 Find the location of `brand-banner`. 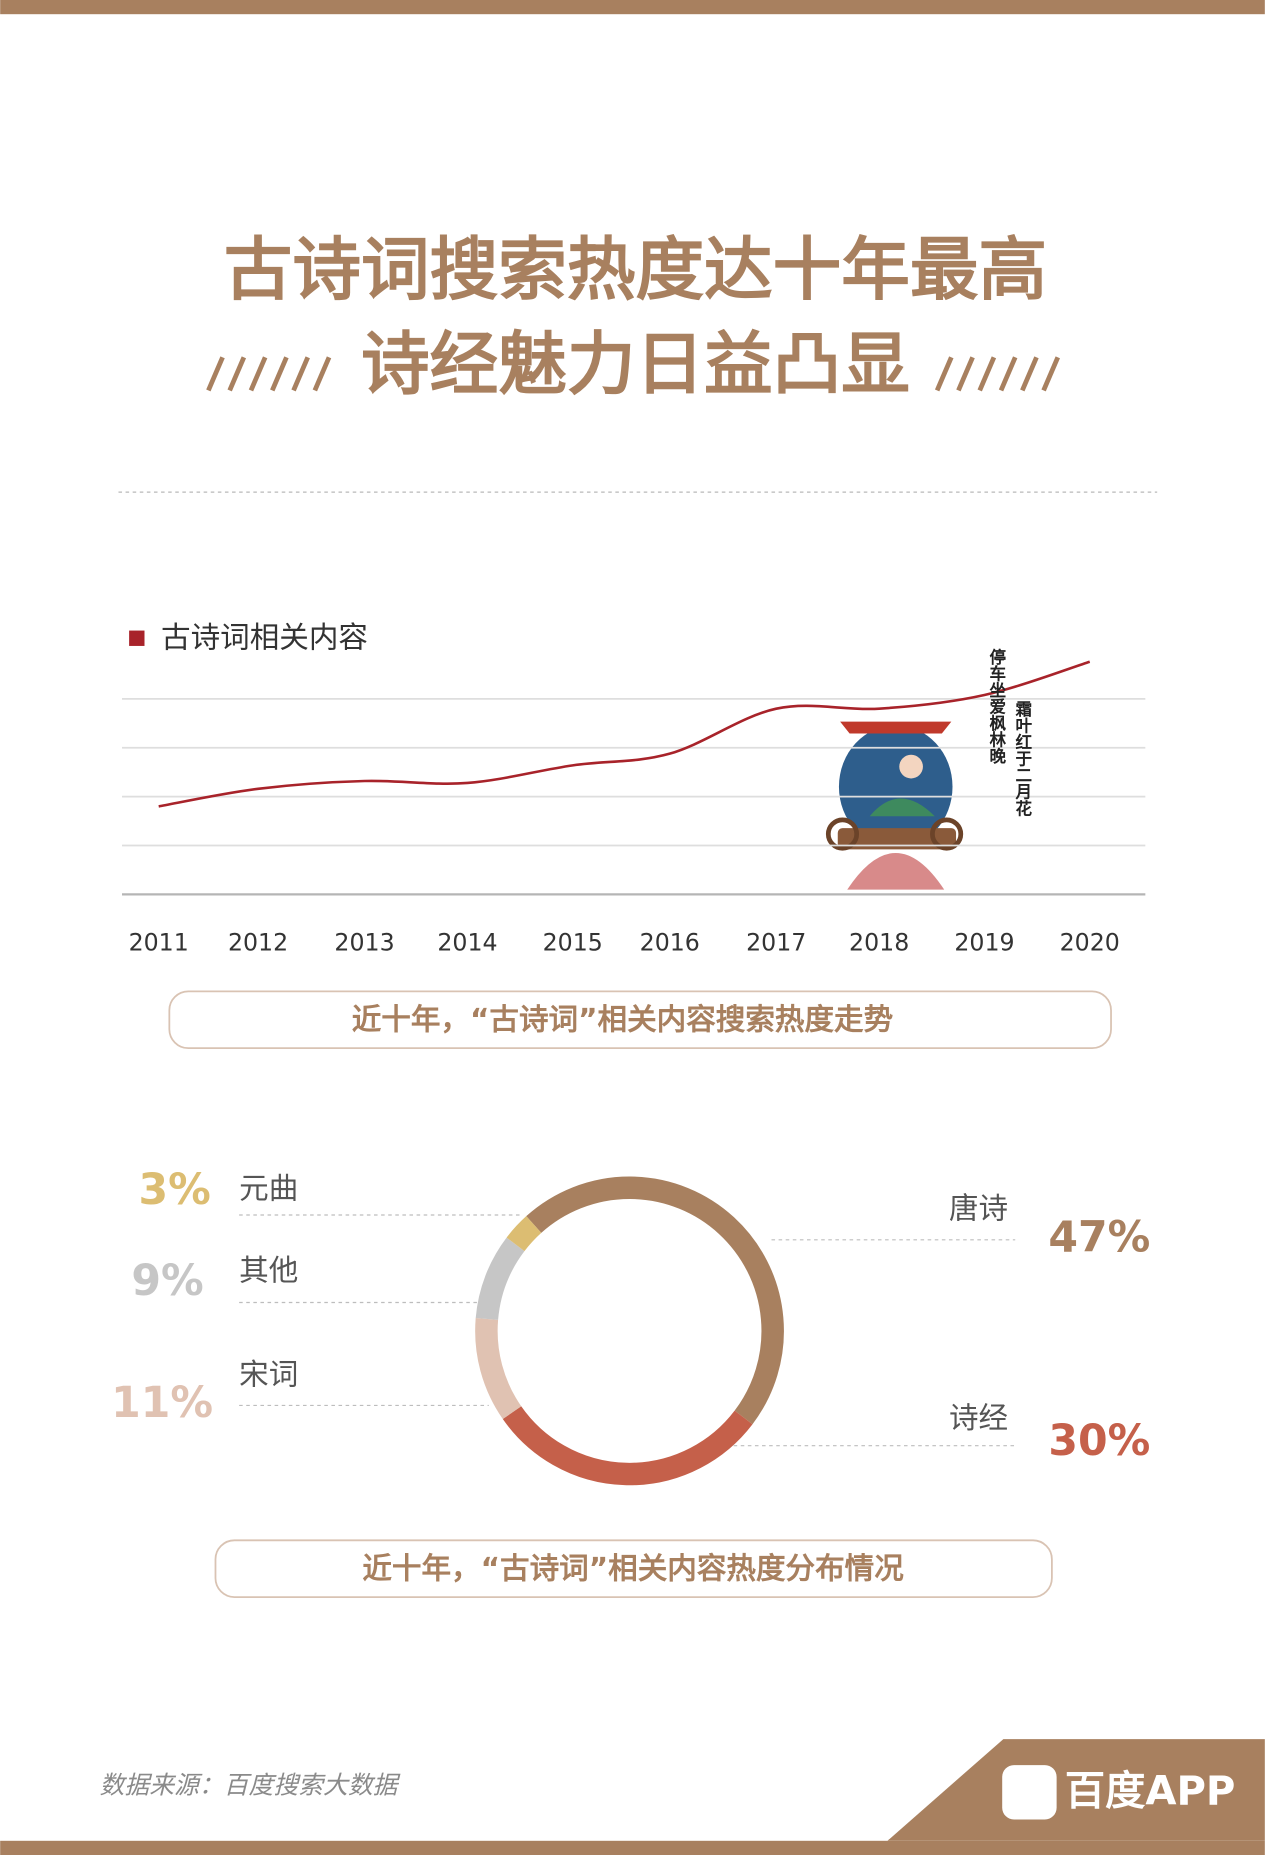

brand-banner is located at coordinates (1076, 1790).